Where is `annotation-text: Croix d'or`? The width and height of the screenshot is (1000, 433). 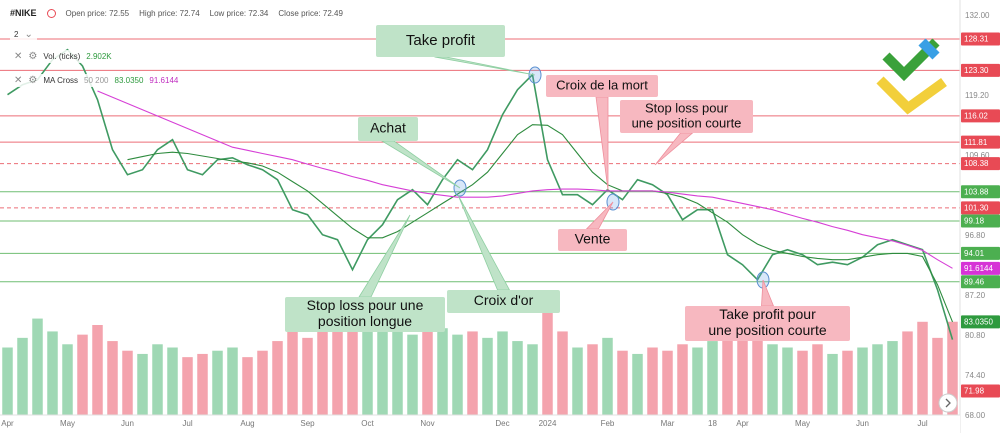
annotation-text: Croix d'or is located at coordinates (504, 300).